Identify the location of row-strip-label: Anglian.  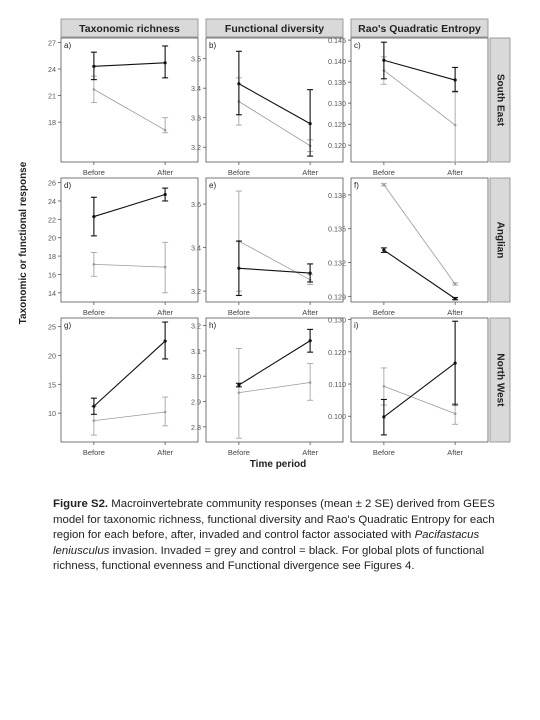
(499, 240).